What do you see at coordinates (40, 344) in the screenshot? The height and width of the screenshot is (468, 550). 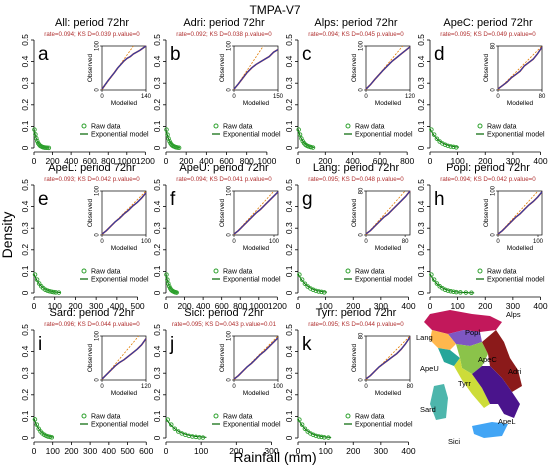 I see `panel-letter: i` at bounding box center [40, 344].